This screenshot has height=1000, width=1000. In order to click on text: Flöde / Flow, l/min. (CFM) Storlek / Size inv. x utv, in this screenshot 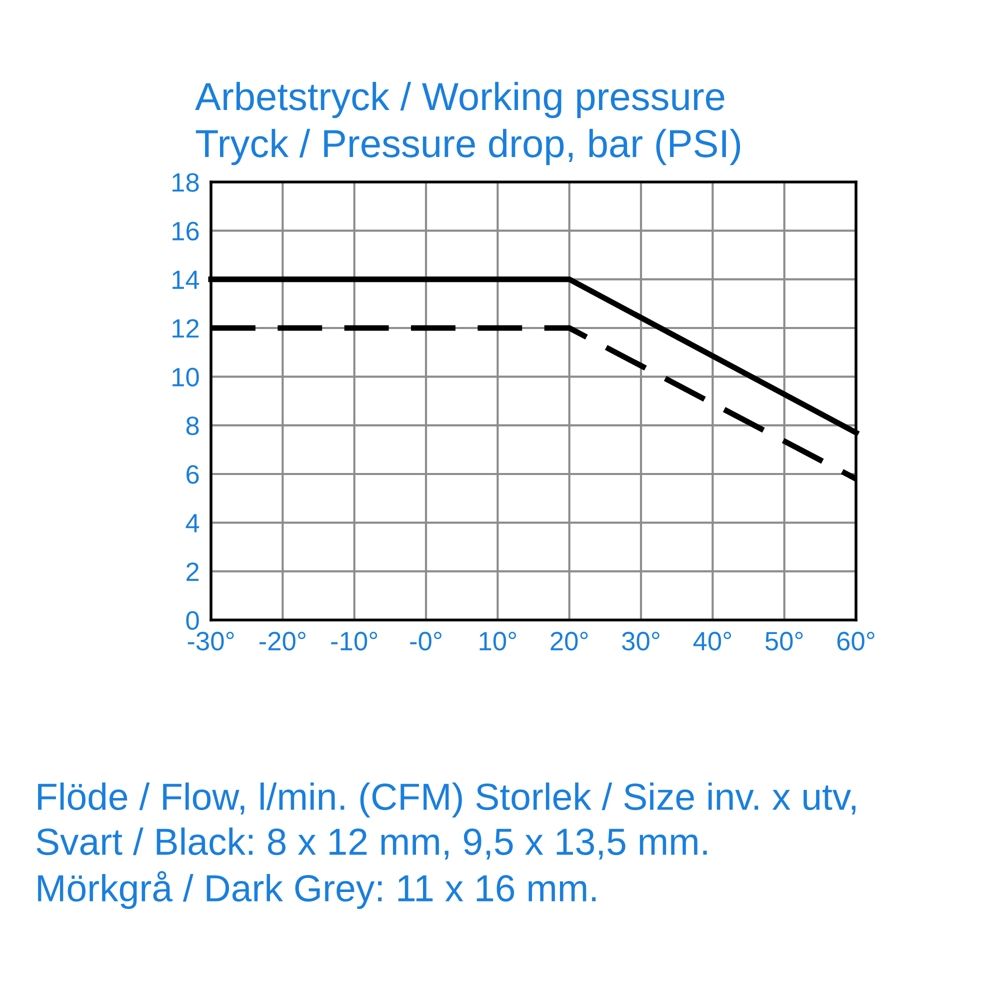, I will do `click(447, 800)`.